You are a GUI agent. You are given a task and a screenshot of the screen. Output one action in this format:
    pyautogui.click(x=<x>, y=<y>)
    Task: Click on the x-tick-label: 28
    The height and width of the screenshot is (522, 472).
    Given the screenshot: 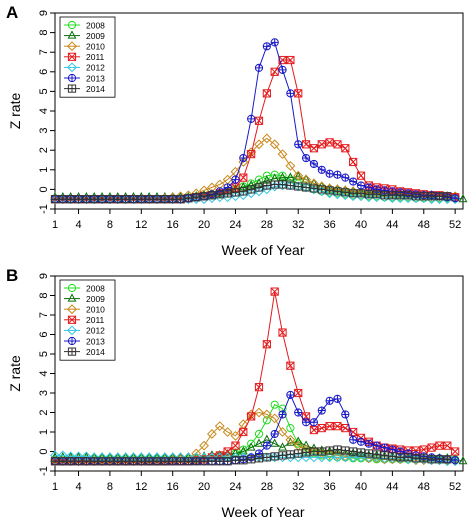 What is the action you would take?
    pyautogui.click(x=267, y=487)
    